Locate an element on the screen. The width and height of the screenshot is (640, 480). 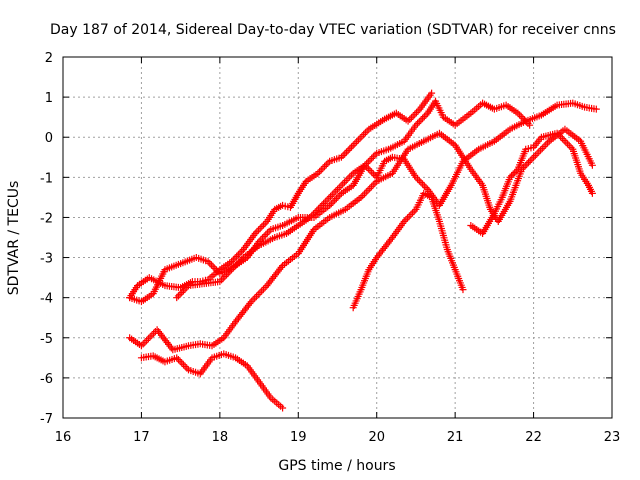
x-tick-label: 23 is located at coordinates (612, 437).